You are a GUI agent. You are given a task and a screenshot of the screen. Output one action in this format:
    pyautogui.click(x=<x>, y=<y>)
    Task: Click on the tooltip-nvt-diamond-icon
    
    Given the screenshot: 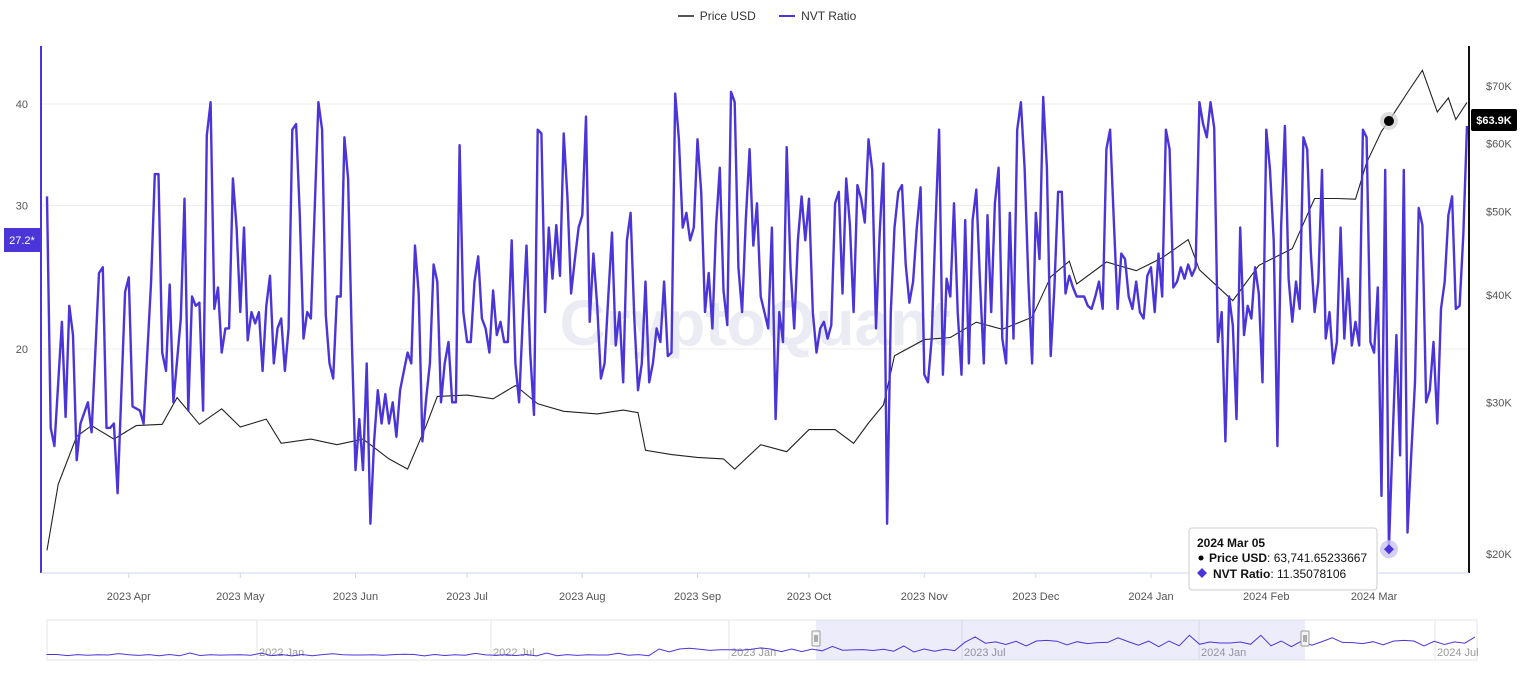 What is the action you would take?
    pyautogui.click(x=1202, y=573)
    